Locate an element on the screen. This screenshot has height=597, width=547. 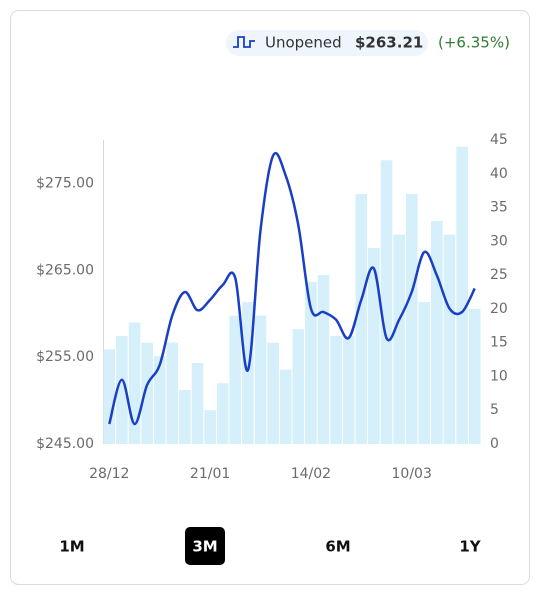
x-tick-label: 10/03 is located at coordinates (412, 474).